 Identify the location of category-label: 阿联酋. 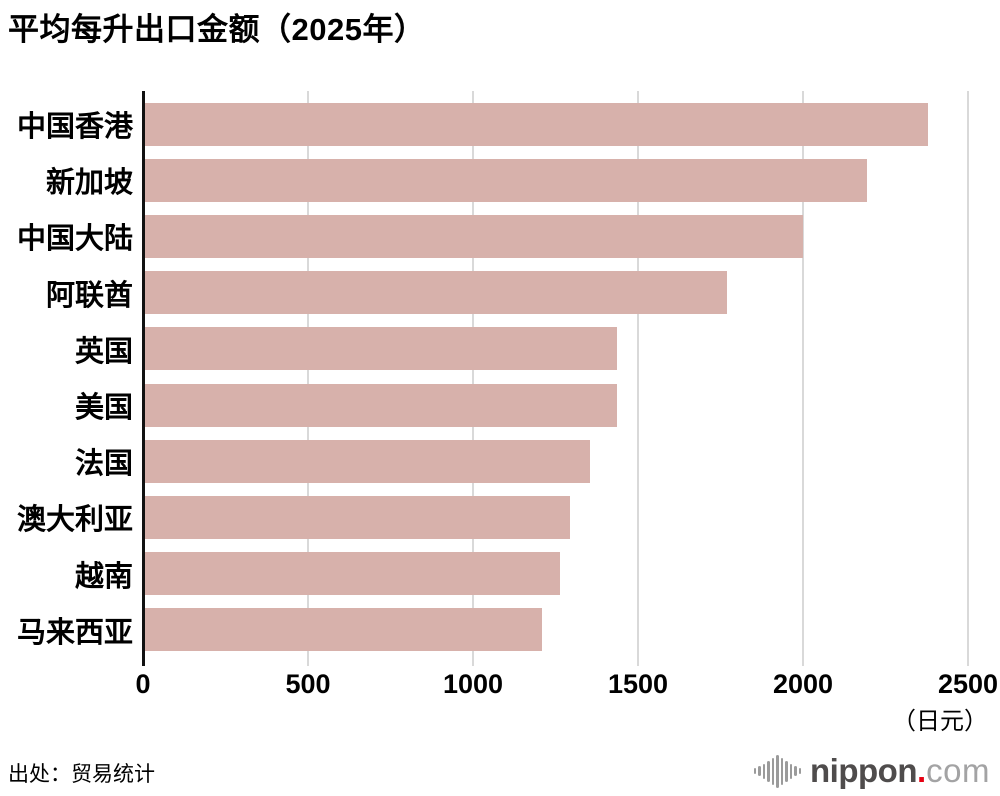
(89, 295).